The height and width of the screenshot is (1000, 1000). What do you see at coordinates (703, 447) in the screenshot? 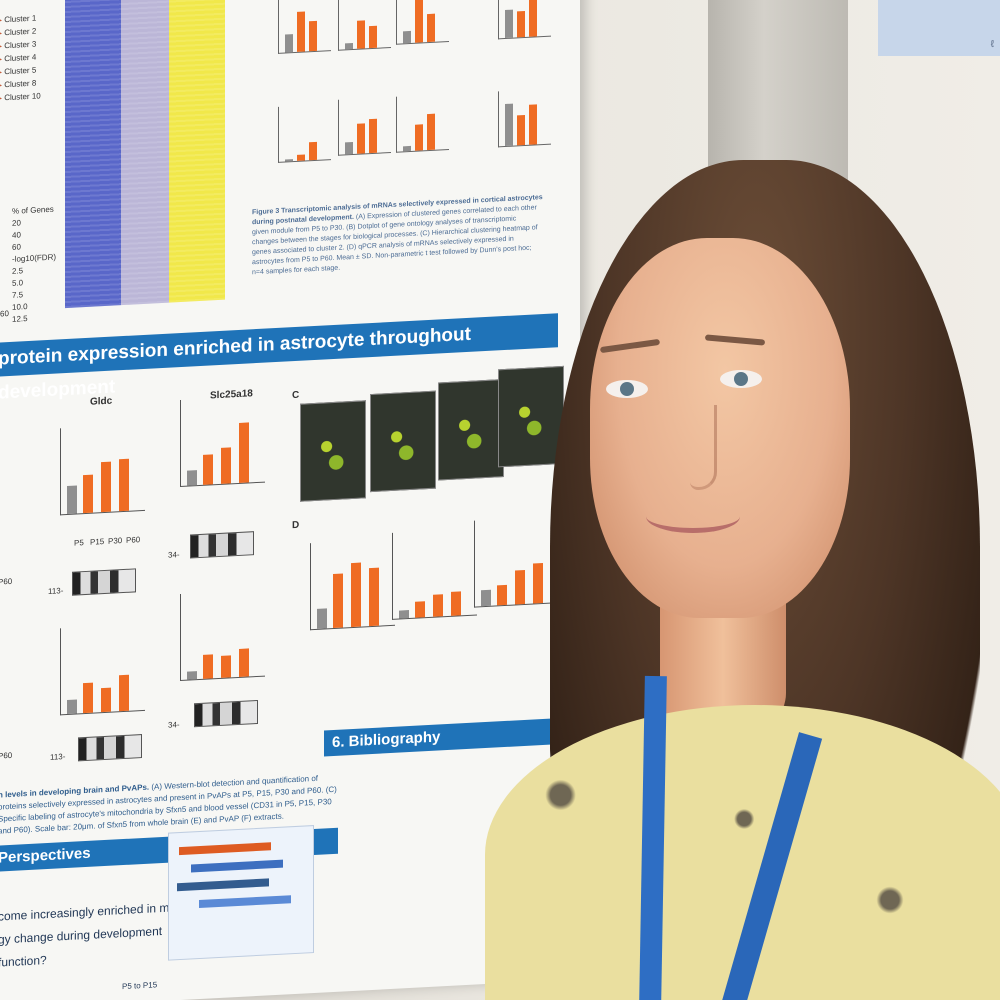
I see `nose` at bounding box center [703, 447].